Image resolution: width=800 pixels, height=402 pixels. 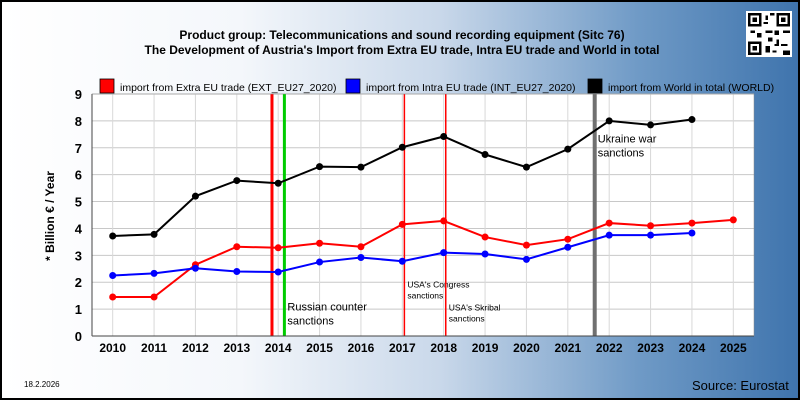 What do you see at coordinates (78, 336) in the screenshot?
I see `y-tick-label: 0` at bounding box center [78, 336].